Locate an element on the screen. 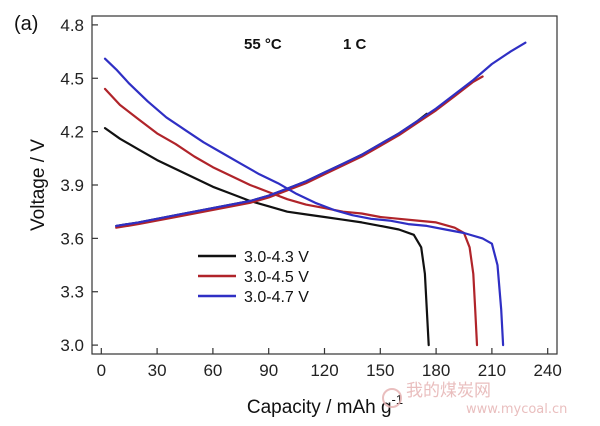 The height and width of the screenshot is (426, 600). watermark-logo-icon is located at coordinates (392, 398).